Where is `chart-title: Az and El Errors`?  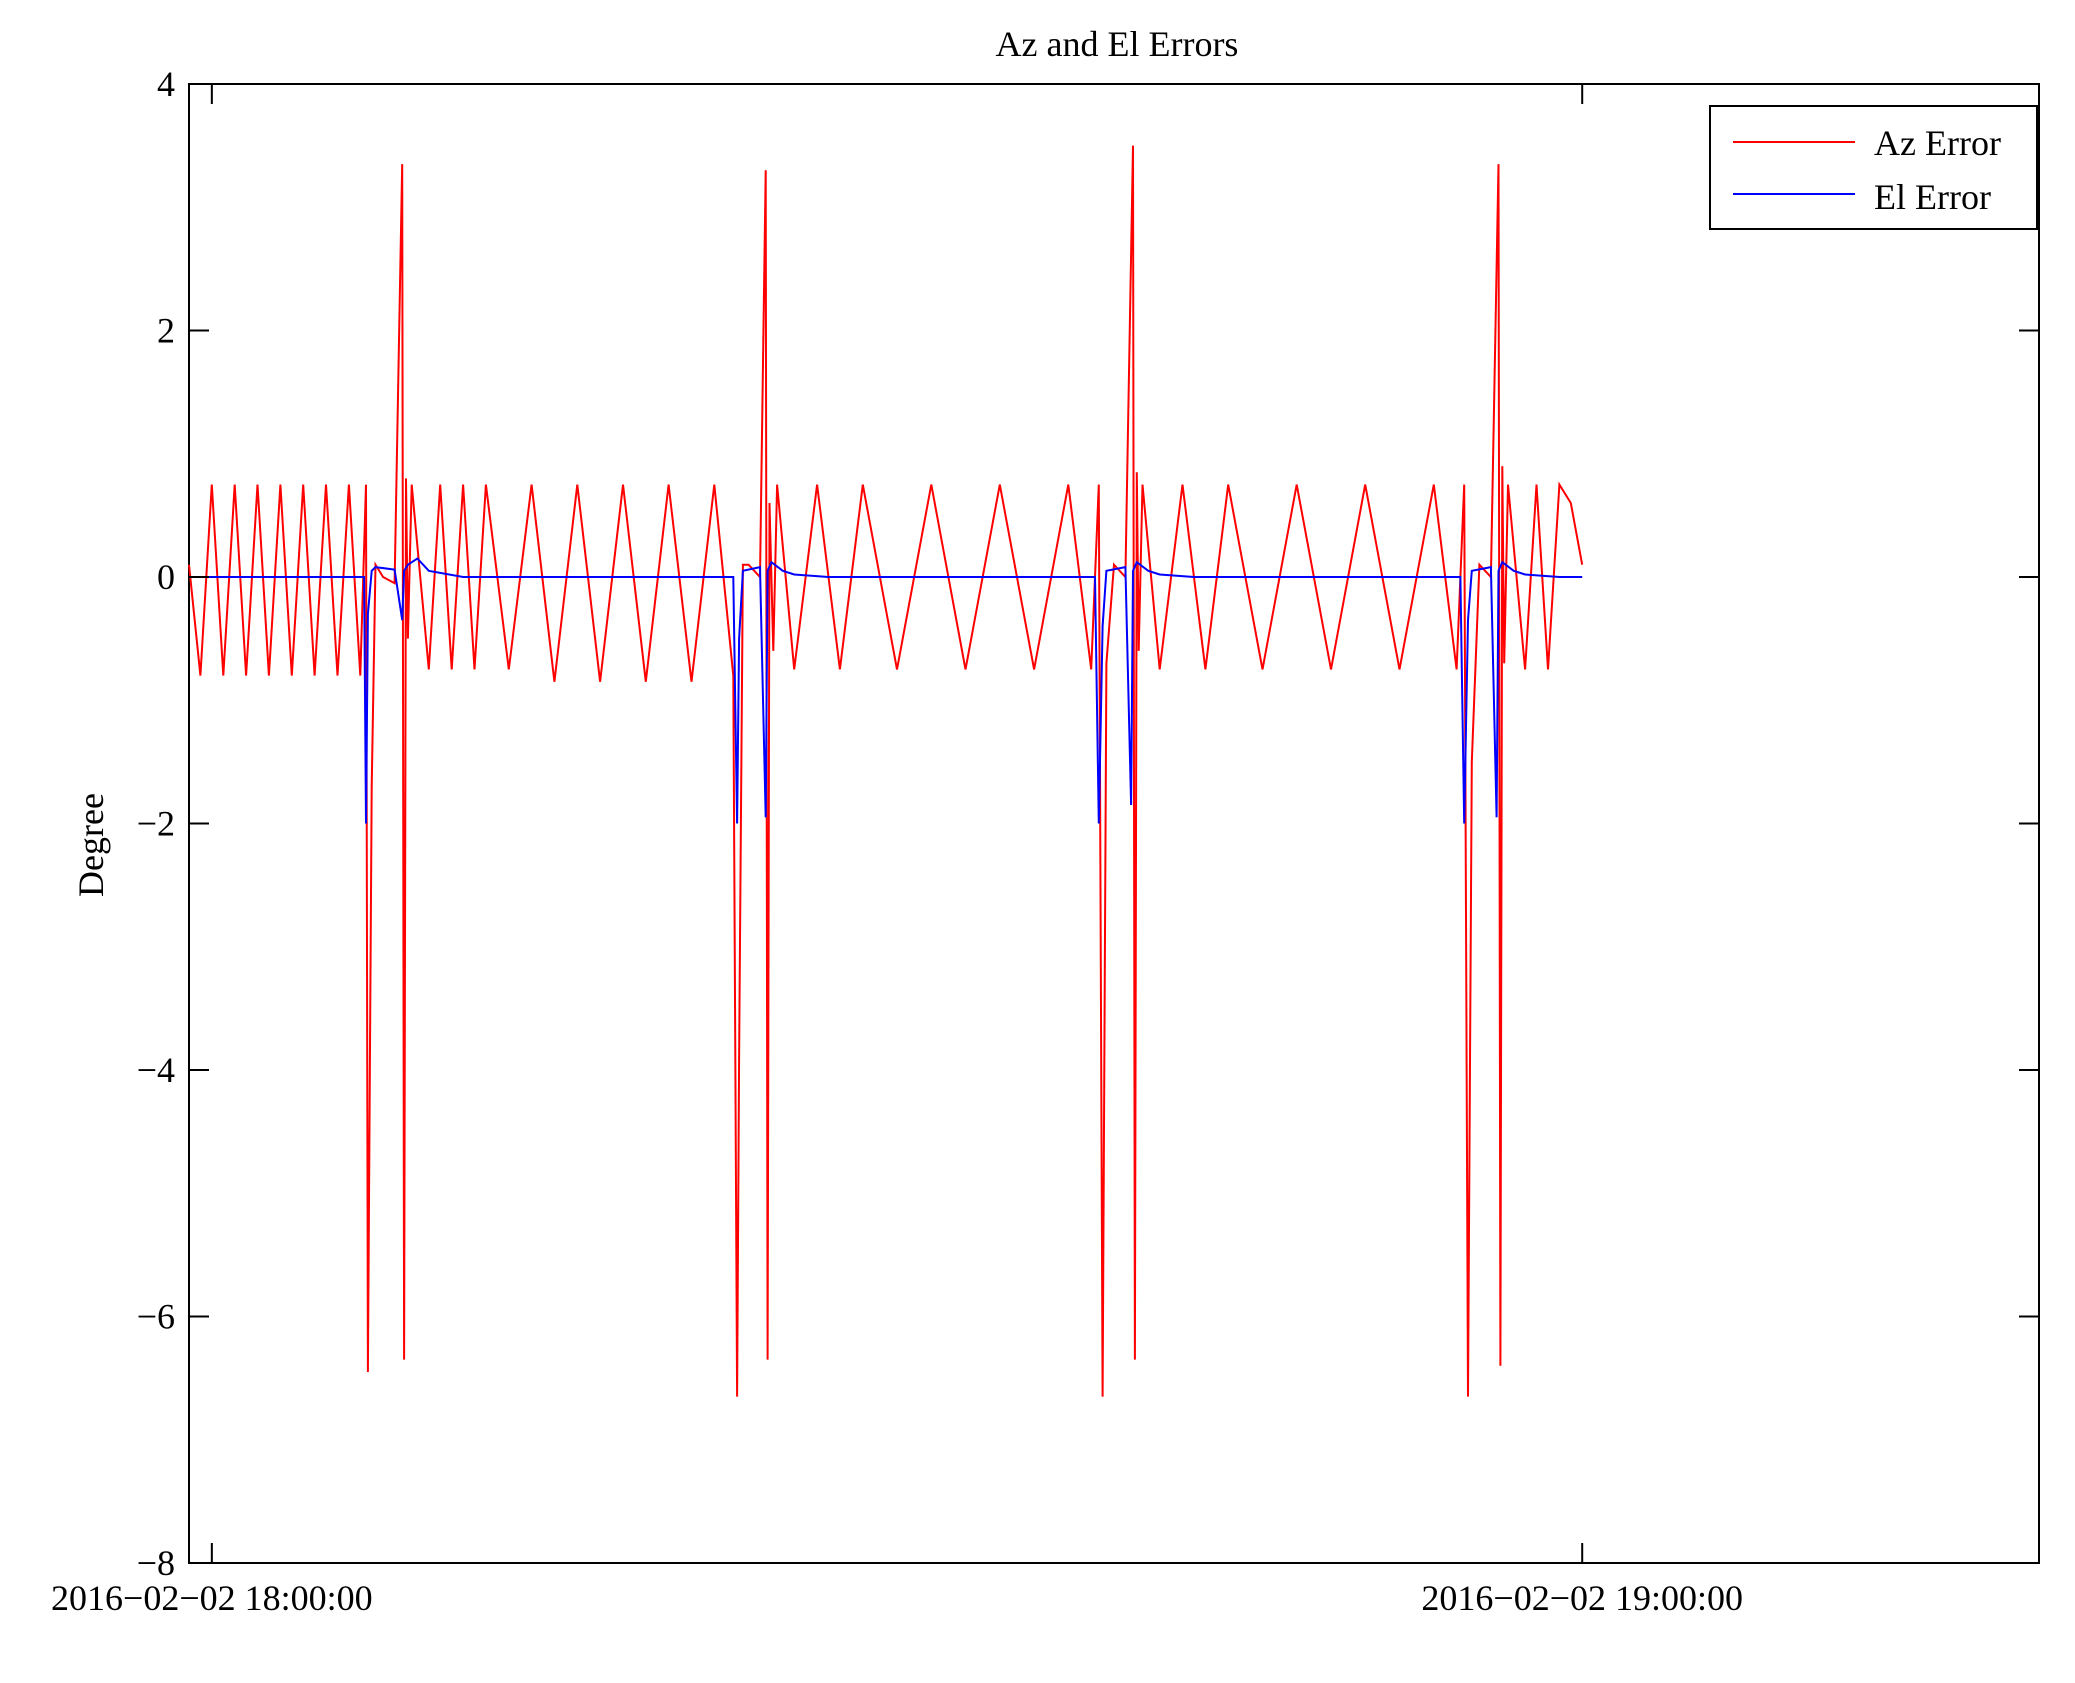
chart-title: Az and El Errors is located at coordinates (1117, 44).